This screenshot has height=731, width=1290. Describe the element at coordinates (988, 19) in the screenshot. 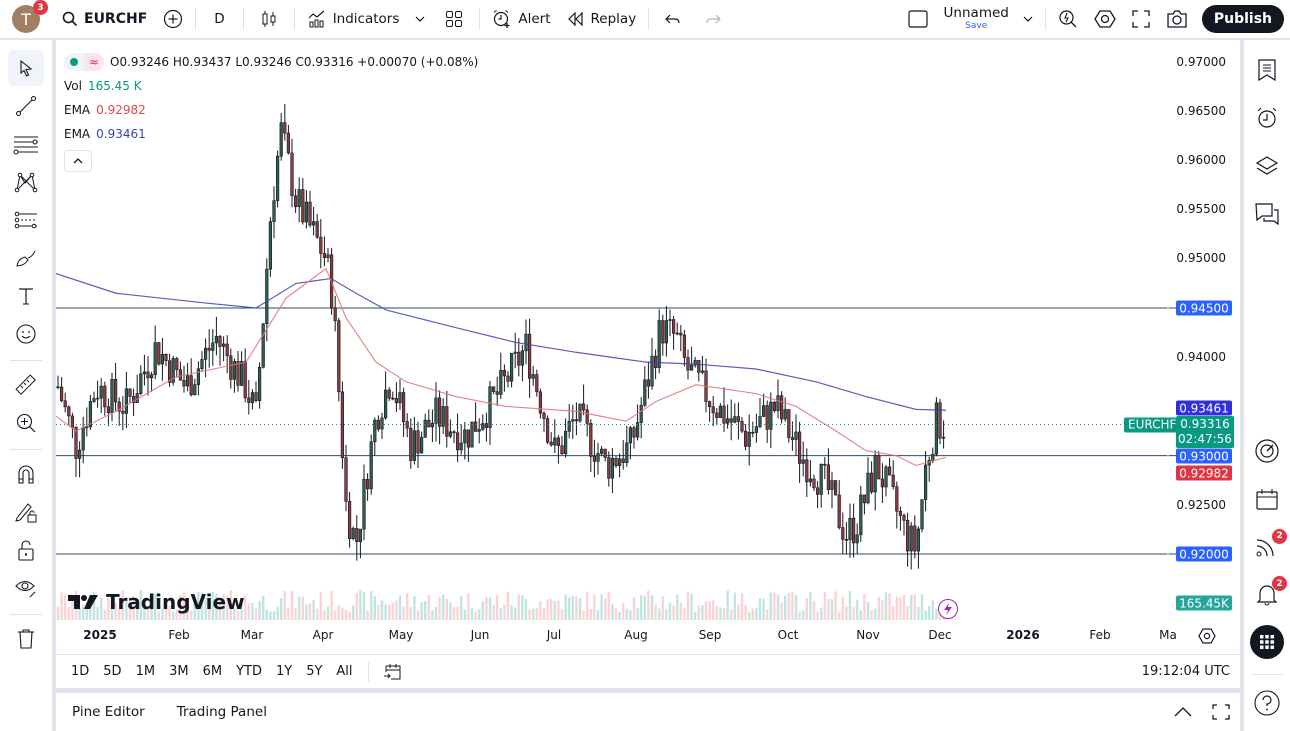

I see `layout-name-button: Unnamed Save` at that location.